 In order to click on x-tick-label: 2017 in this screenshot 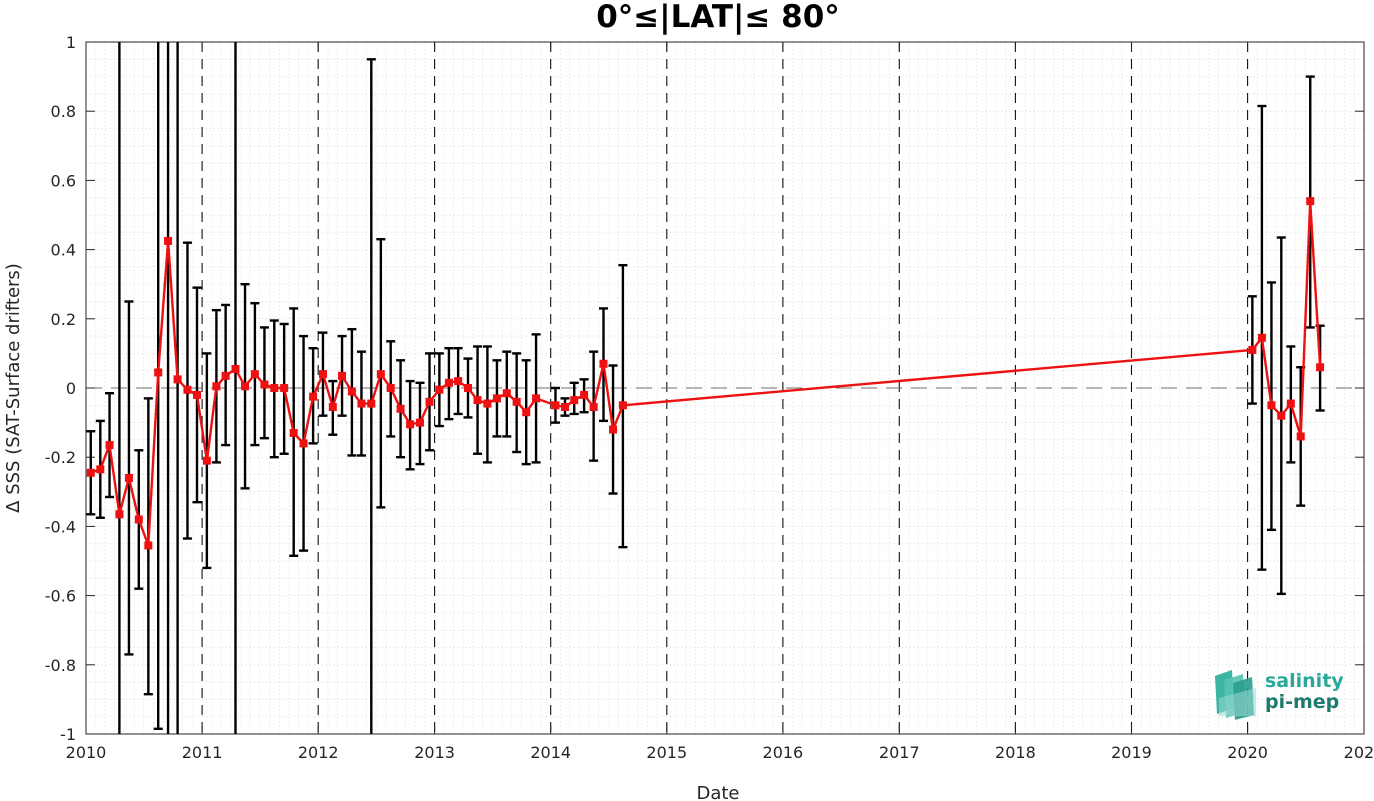, I will do `click(899, 752)`.